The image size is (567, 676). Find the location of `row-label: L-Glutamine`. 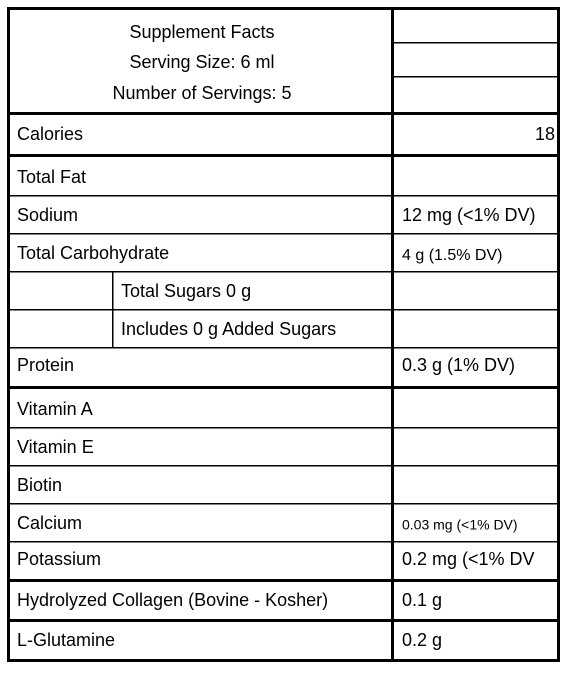

row-label: L-Glutamine is located at coordinates (66, 640).